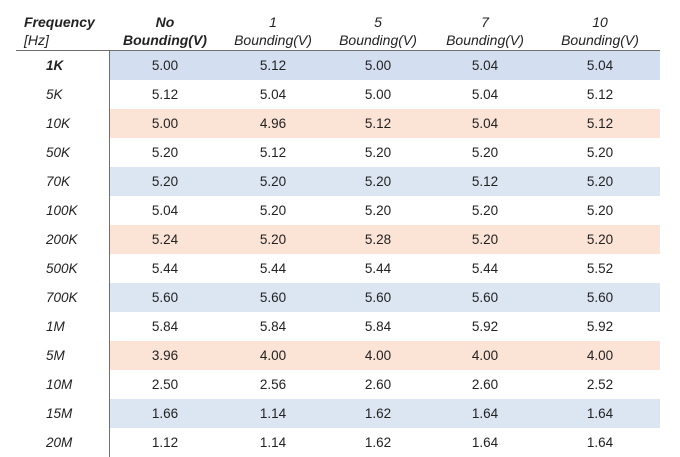  Describe the element at coordinates (63, 297) in the screenshot. I see `frequency-cell: 700K` at that location.